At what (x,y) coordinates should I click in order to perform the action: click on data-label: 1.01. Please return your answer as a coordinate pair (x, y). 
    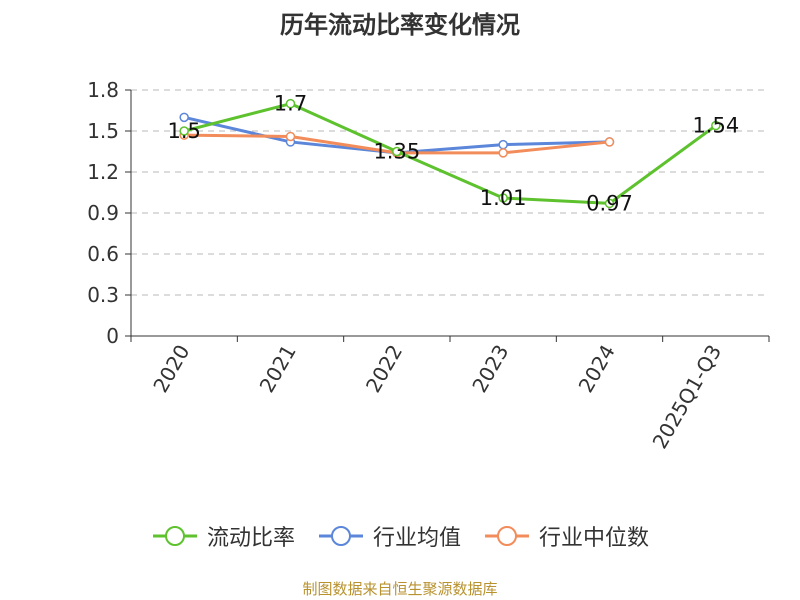
    Looking at the image, I should click on (503, 198).